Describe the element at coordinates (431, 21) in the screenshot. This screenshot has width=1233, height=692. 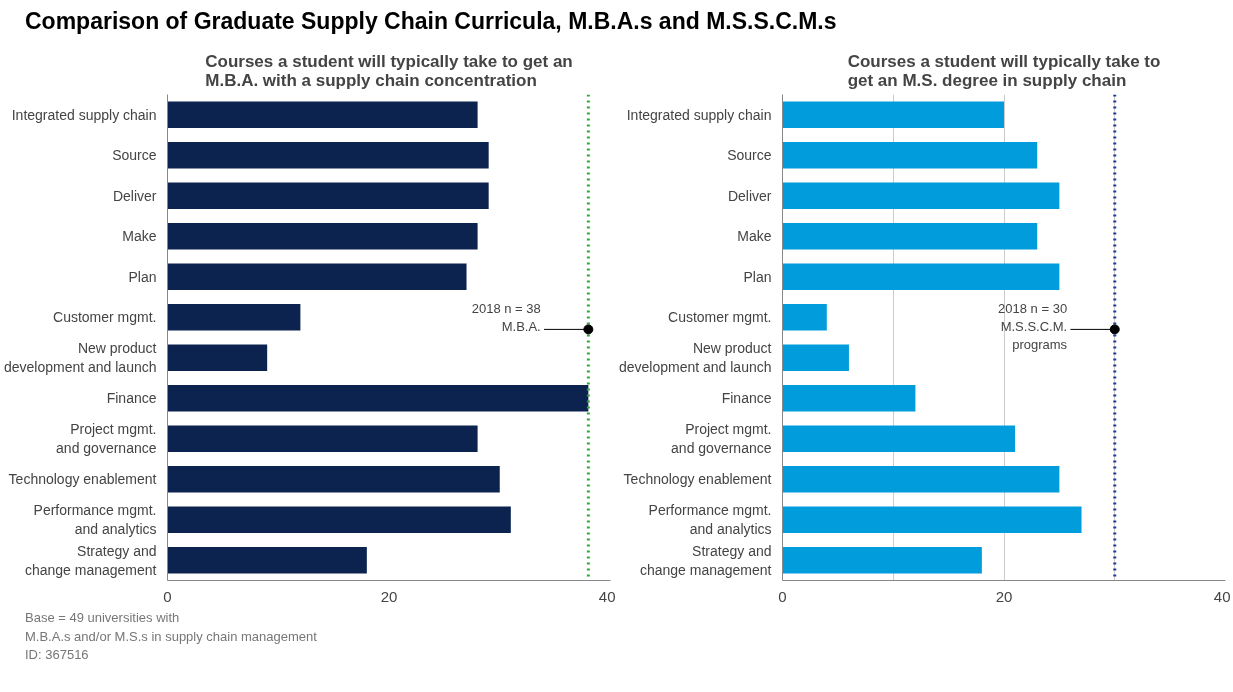
I see `chart-title: Comparison of Graduate Supply Chain Curricula, M.B.A.s and M.S.S.C.M.s` at that location.